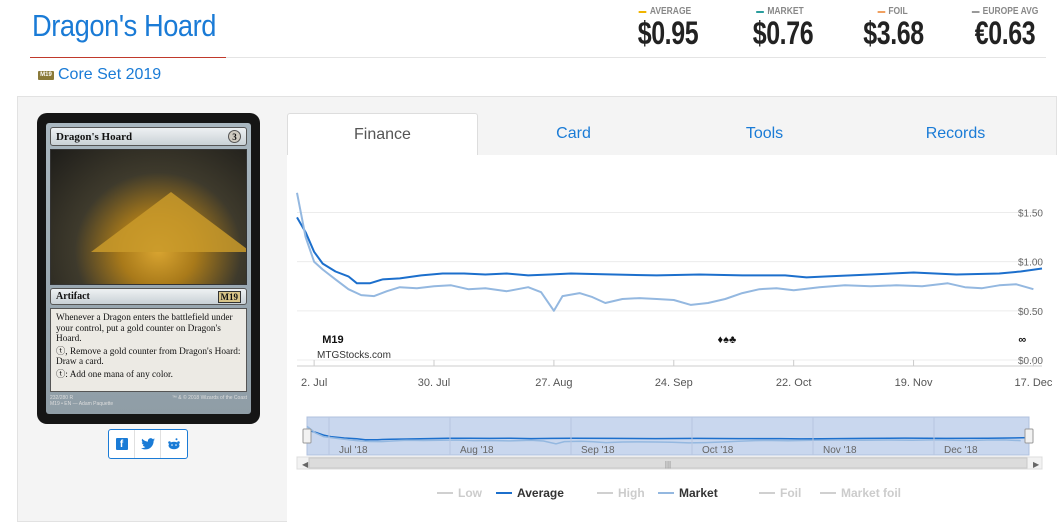 This screenshot has width=1057, height=527. Describe the element at coordinates (674, 383) in the screenshot. I see `x-tick-label: 24. Sep` at that location.